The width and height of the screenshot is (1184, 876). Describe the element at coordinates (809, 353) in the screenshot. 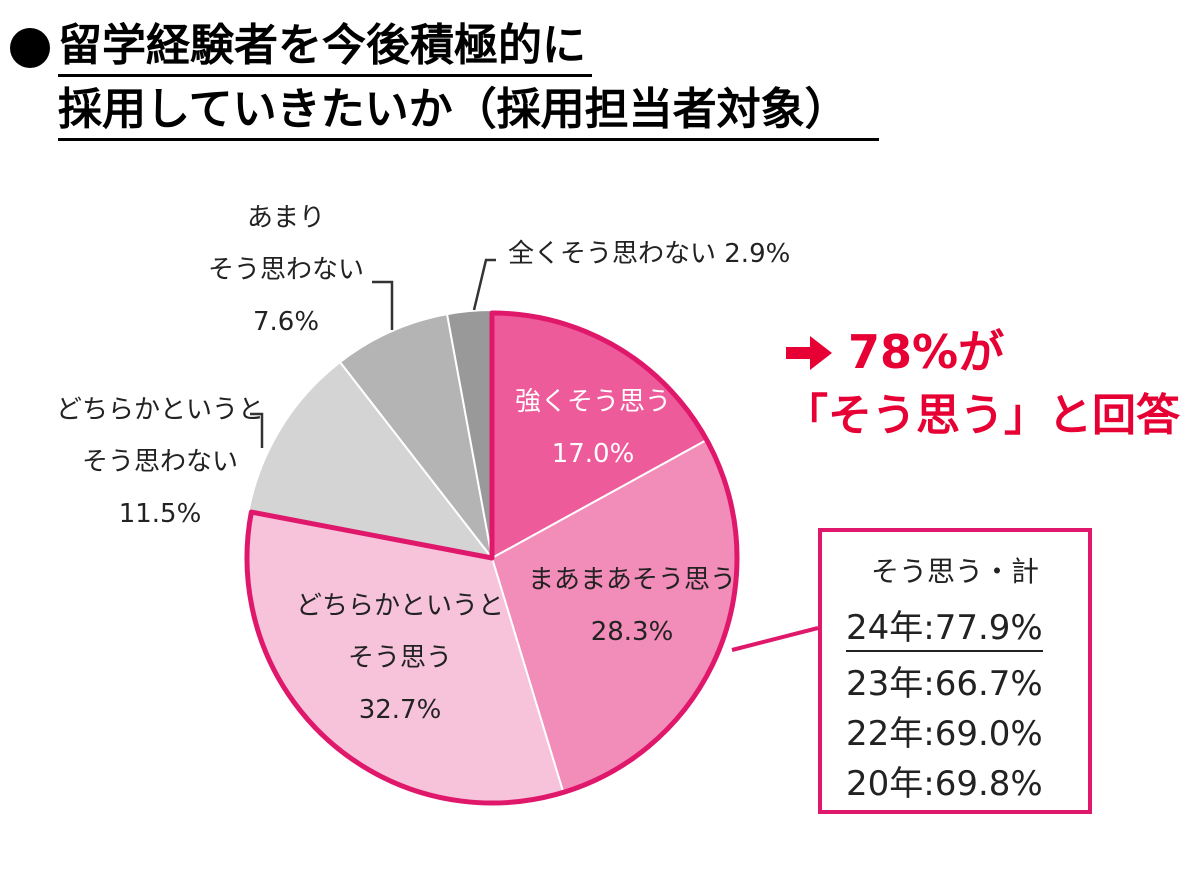

I see `arrow-right-icon` at that location.